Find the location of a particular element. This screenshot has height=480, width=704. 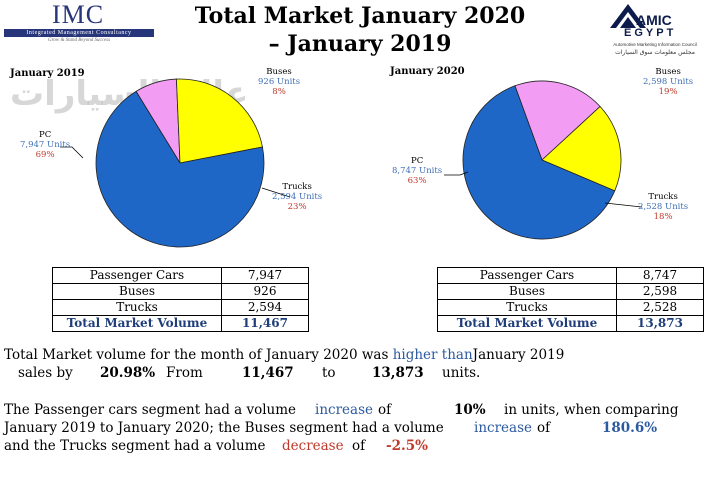

pie2-buses-pct: 19% is located at coordinates (668, 92).